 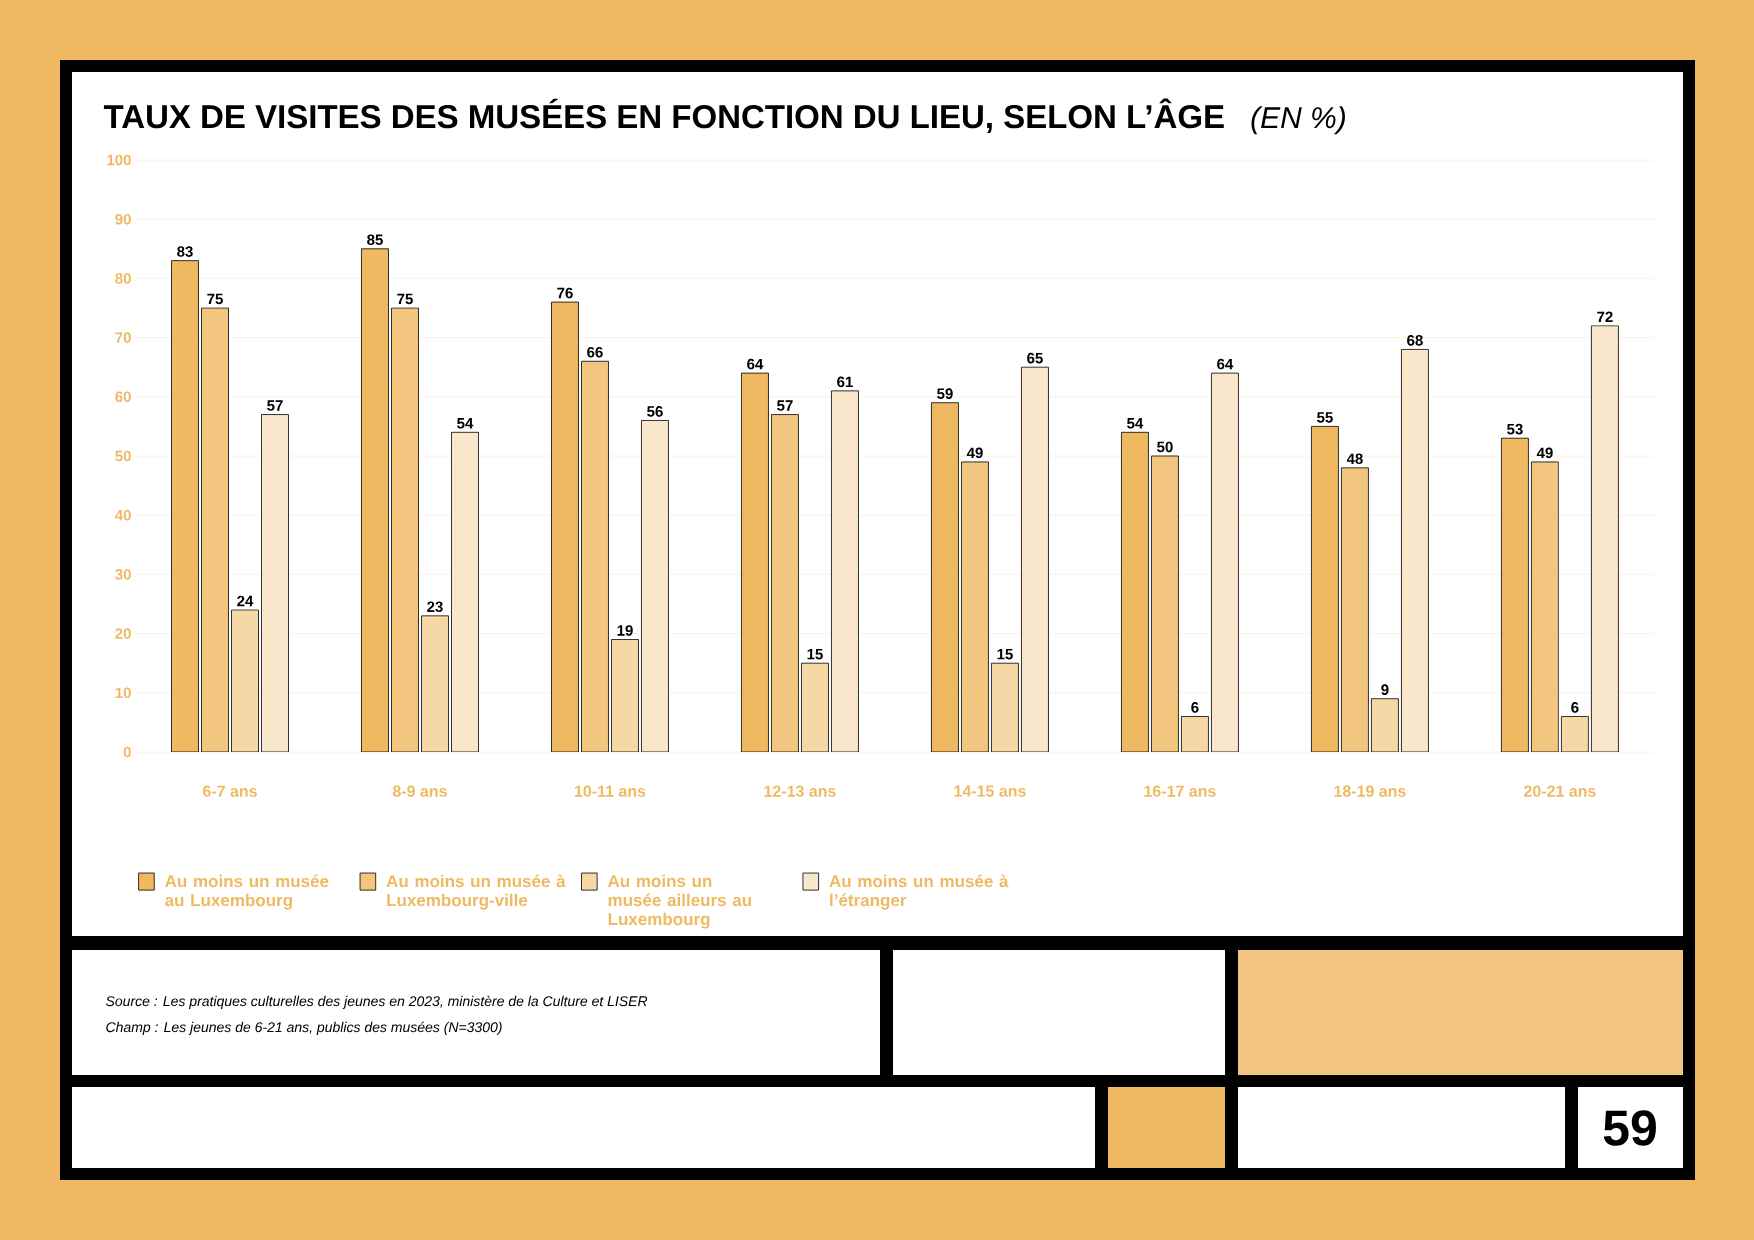 What do you see at coordinates (123, 278) in the screenshot?
I see `y-tick-label: 80` at bounding box center [123, 278].